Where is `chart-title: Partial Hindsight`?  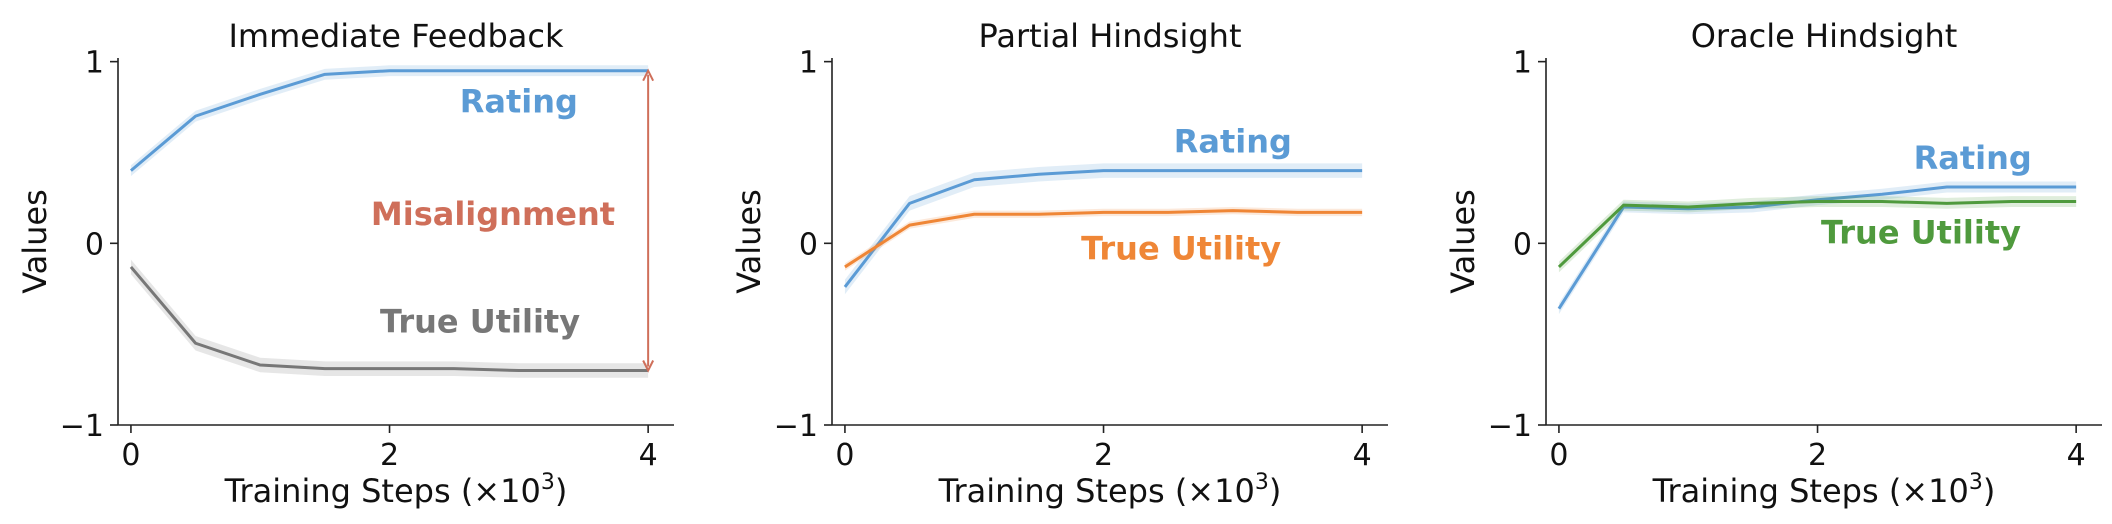
chart-title: Partial Hindsight is located at coordinates (1110, 36).